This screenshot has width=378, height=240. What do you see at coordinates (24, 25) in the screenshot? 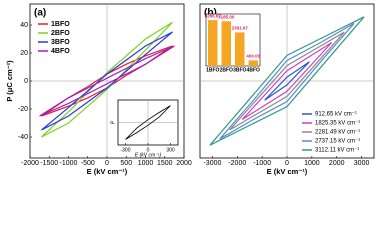
I see `y-tick-label: 40` at bounding box center [24, 25].